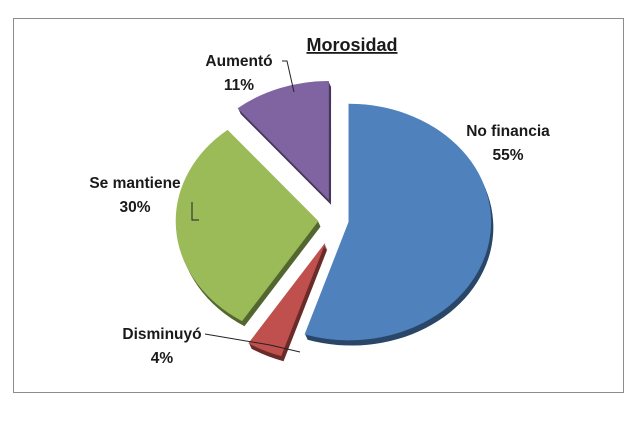 Image resolution: width=642 pixels, height=429 pixels. Describe the element at coordinates (288, 76) in the screenshot. I see `leader-line-aumento` at that location.